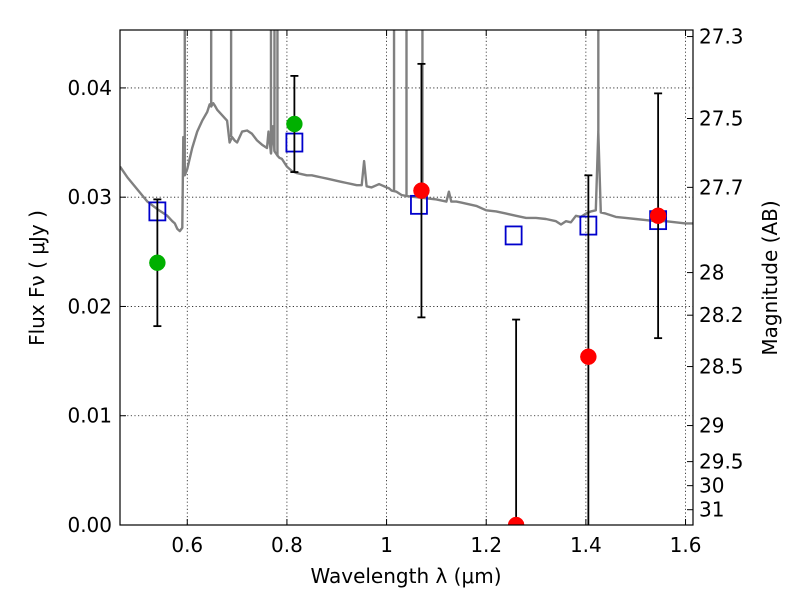 The image size is (800, 600). I want to click on x-tick-label: 1.6, so click(686, 545).